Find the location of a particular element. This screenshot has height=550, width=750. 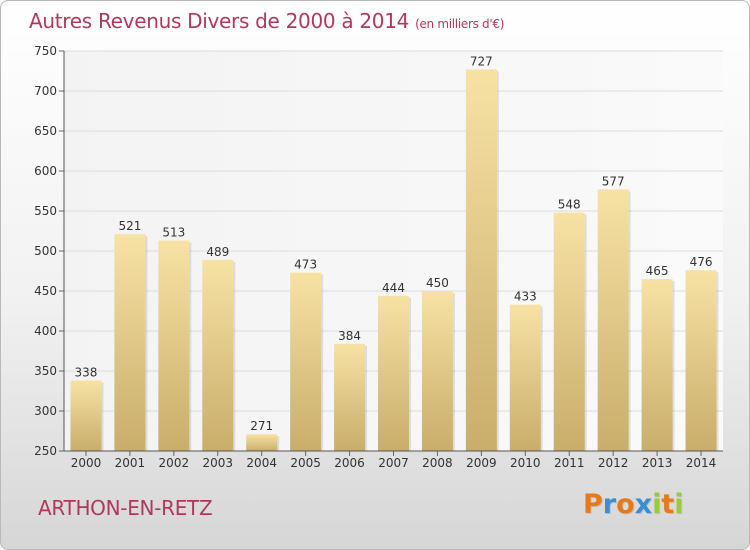

bar-value-label: 548 is located at coordinates (569, 205).